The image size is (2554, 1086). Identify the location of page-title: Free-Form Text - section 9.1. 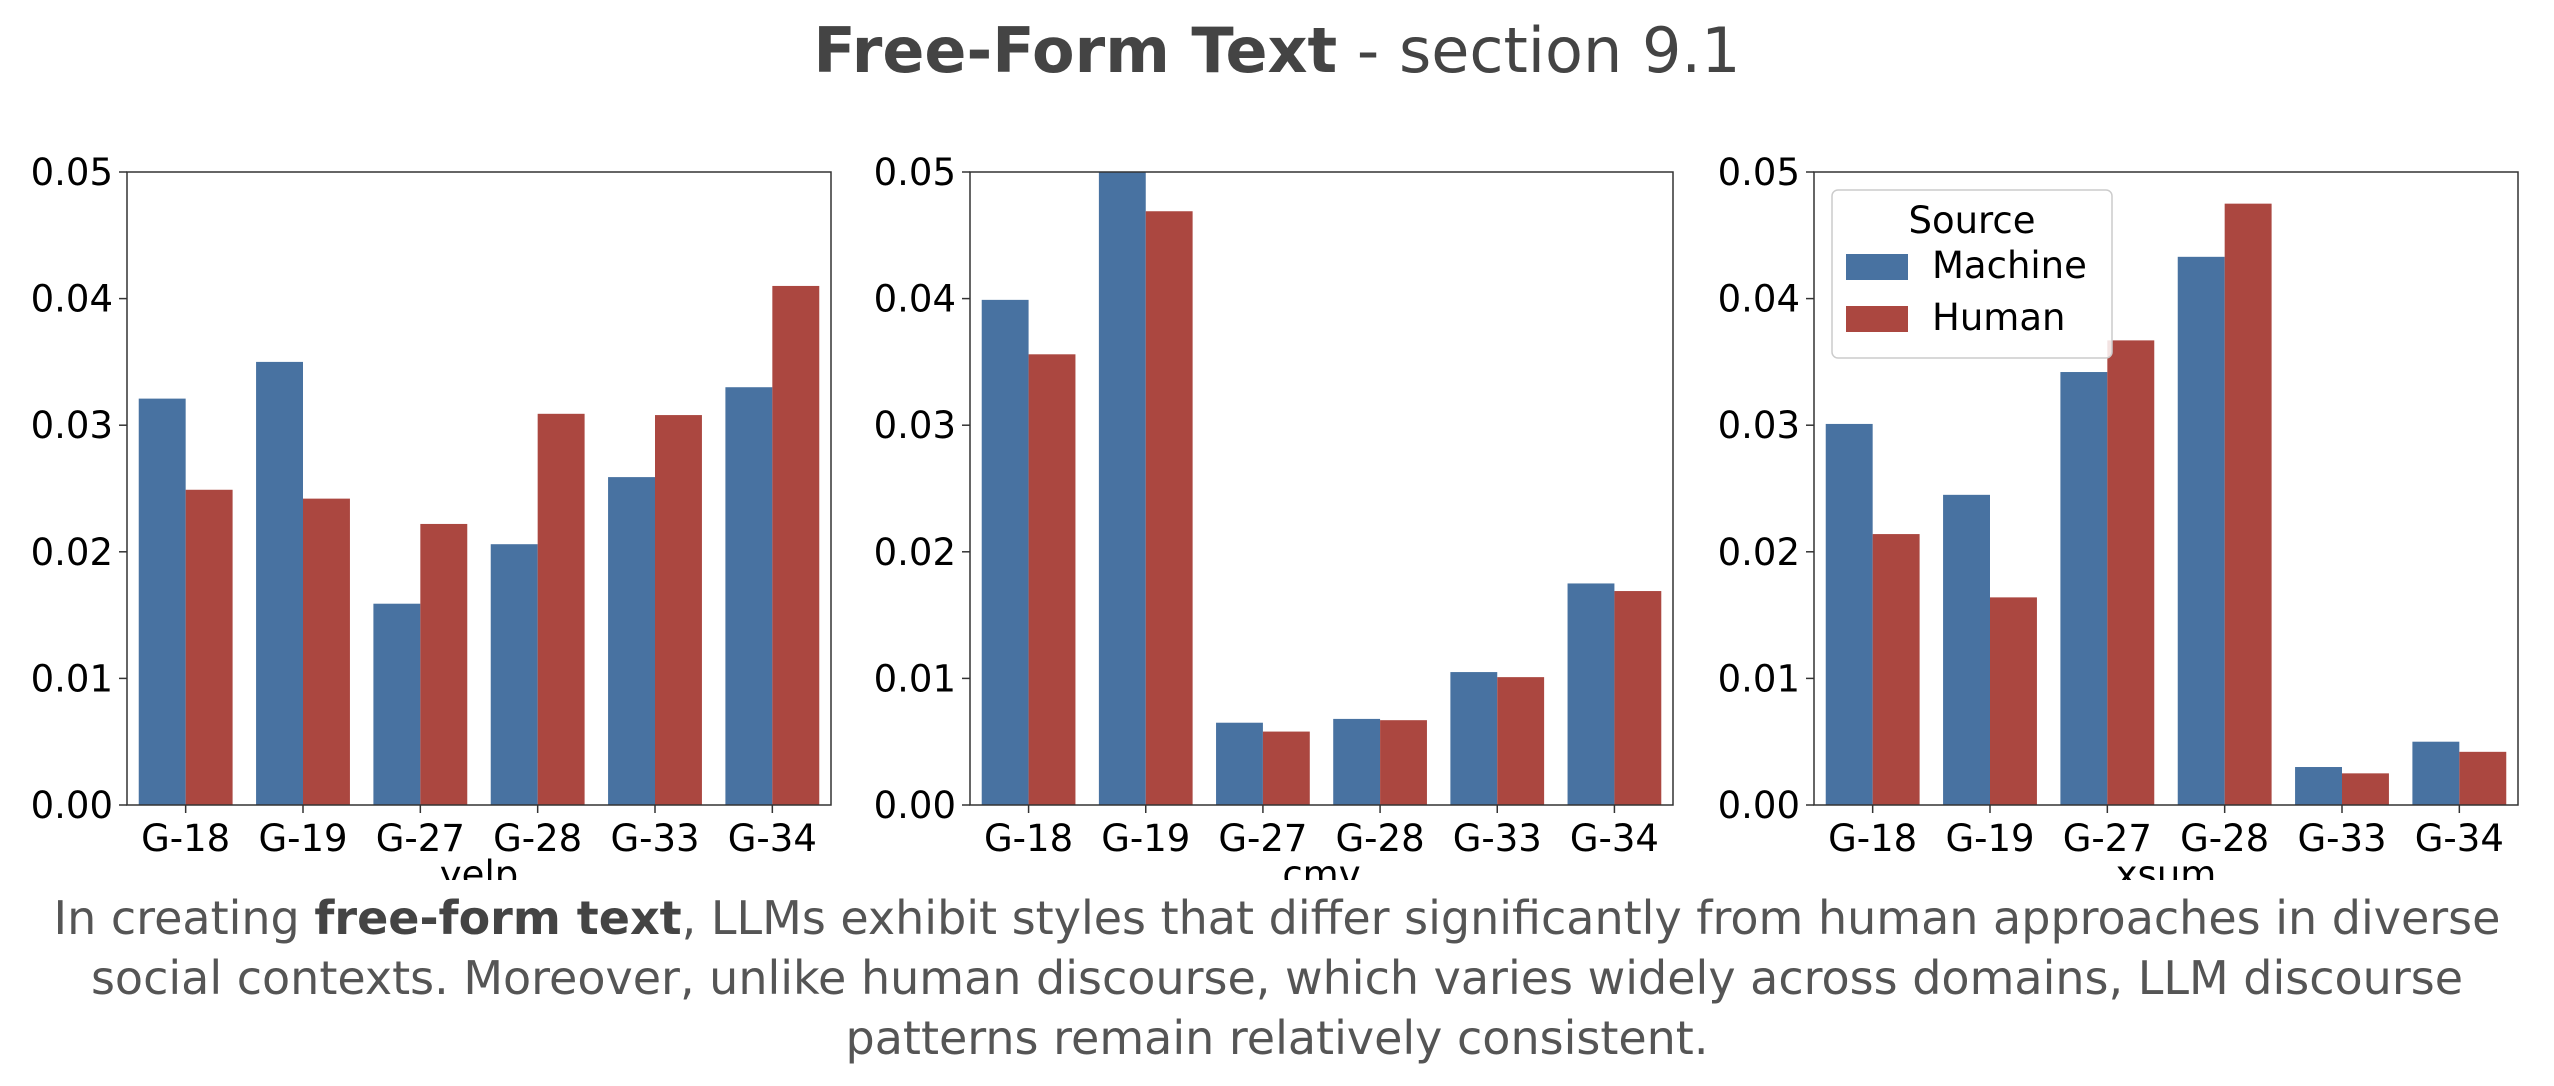
(1277, 50).